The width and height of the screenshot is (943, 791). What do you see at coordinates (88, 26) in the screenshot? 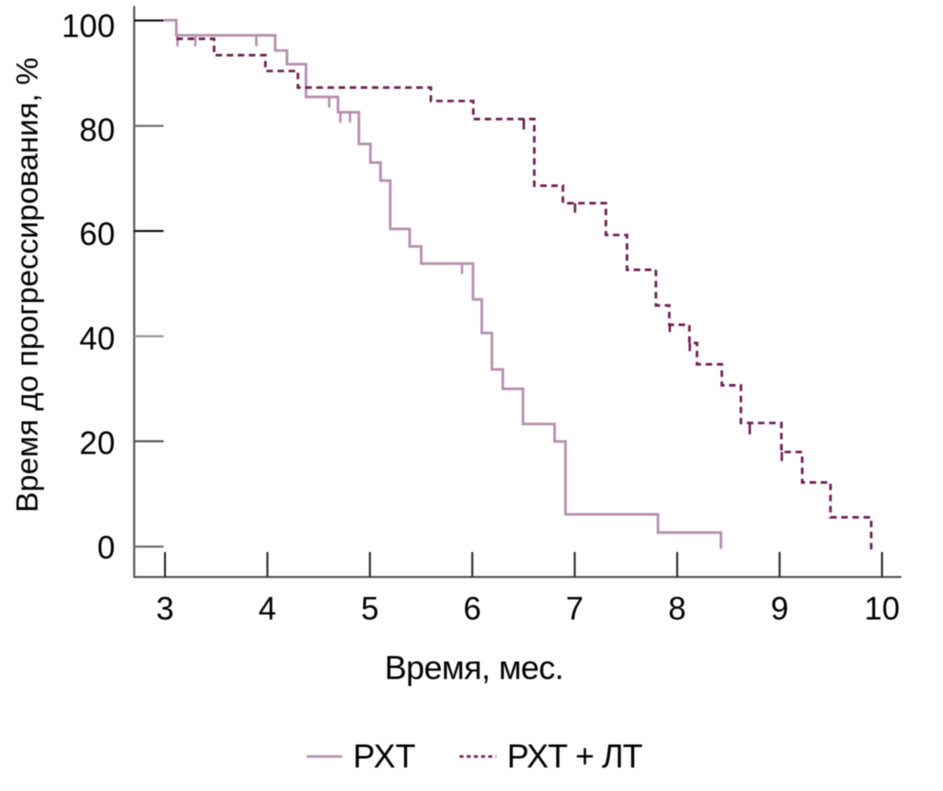
I see `svg-text: 100` at bounding box center [88, 26].